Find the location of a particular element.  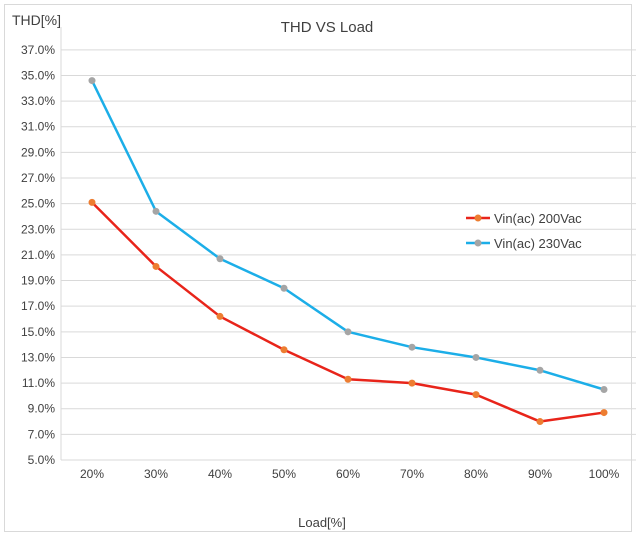

legend-label-1: Vin(ac) 200Vac is located at coordinates (538, 218).